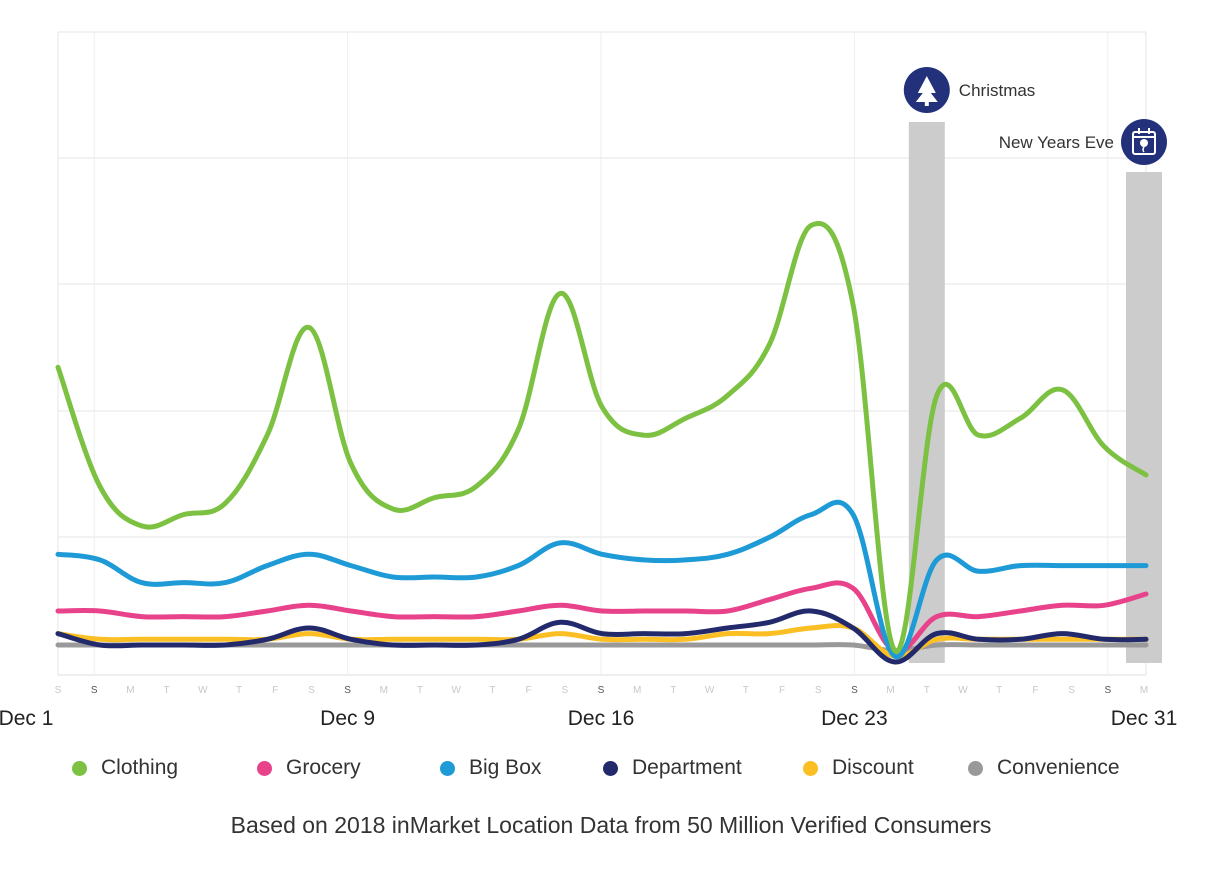 The width and height of the screenshot is (1222, 882). What do you see at coordinates (854, 718) in the screenshot?
I see `x-tick-date: Dec 23` at bounding box center [854, 718].